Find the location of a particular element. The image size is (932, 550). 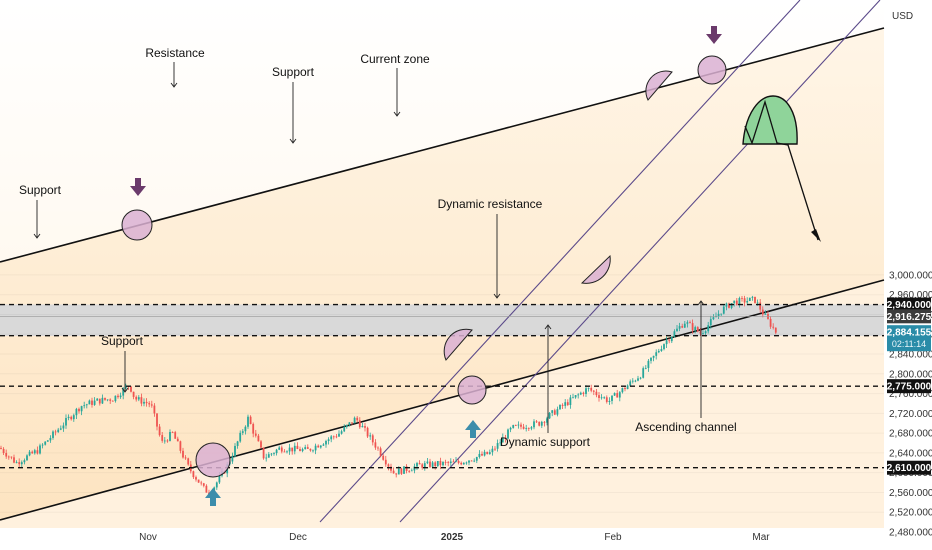

x-tick-label: 2025 is located at coordinates (452, 537).